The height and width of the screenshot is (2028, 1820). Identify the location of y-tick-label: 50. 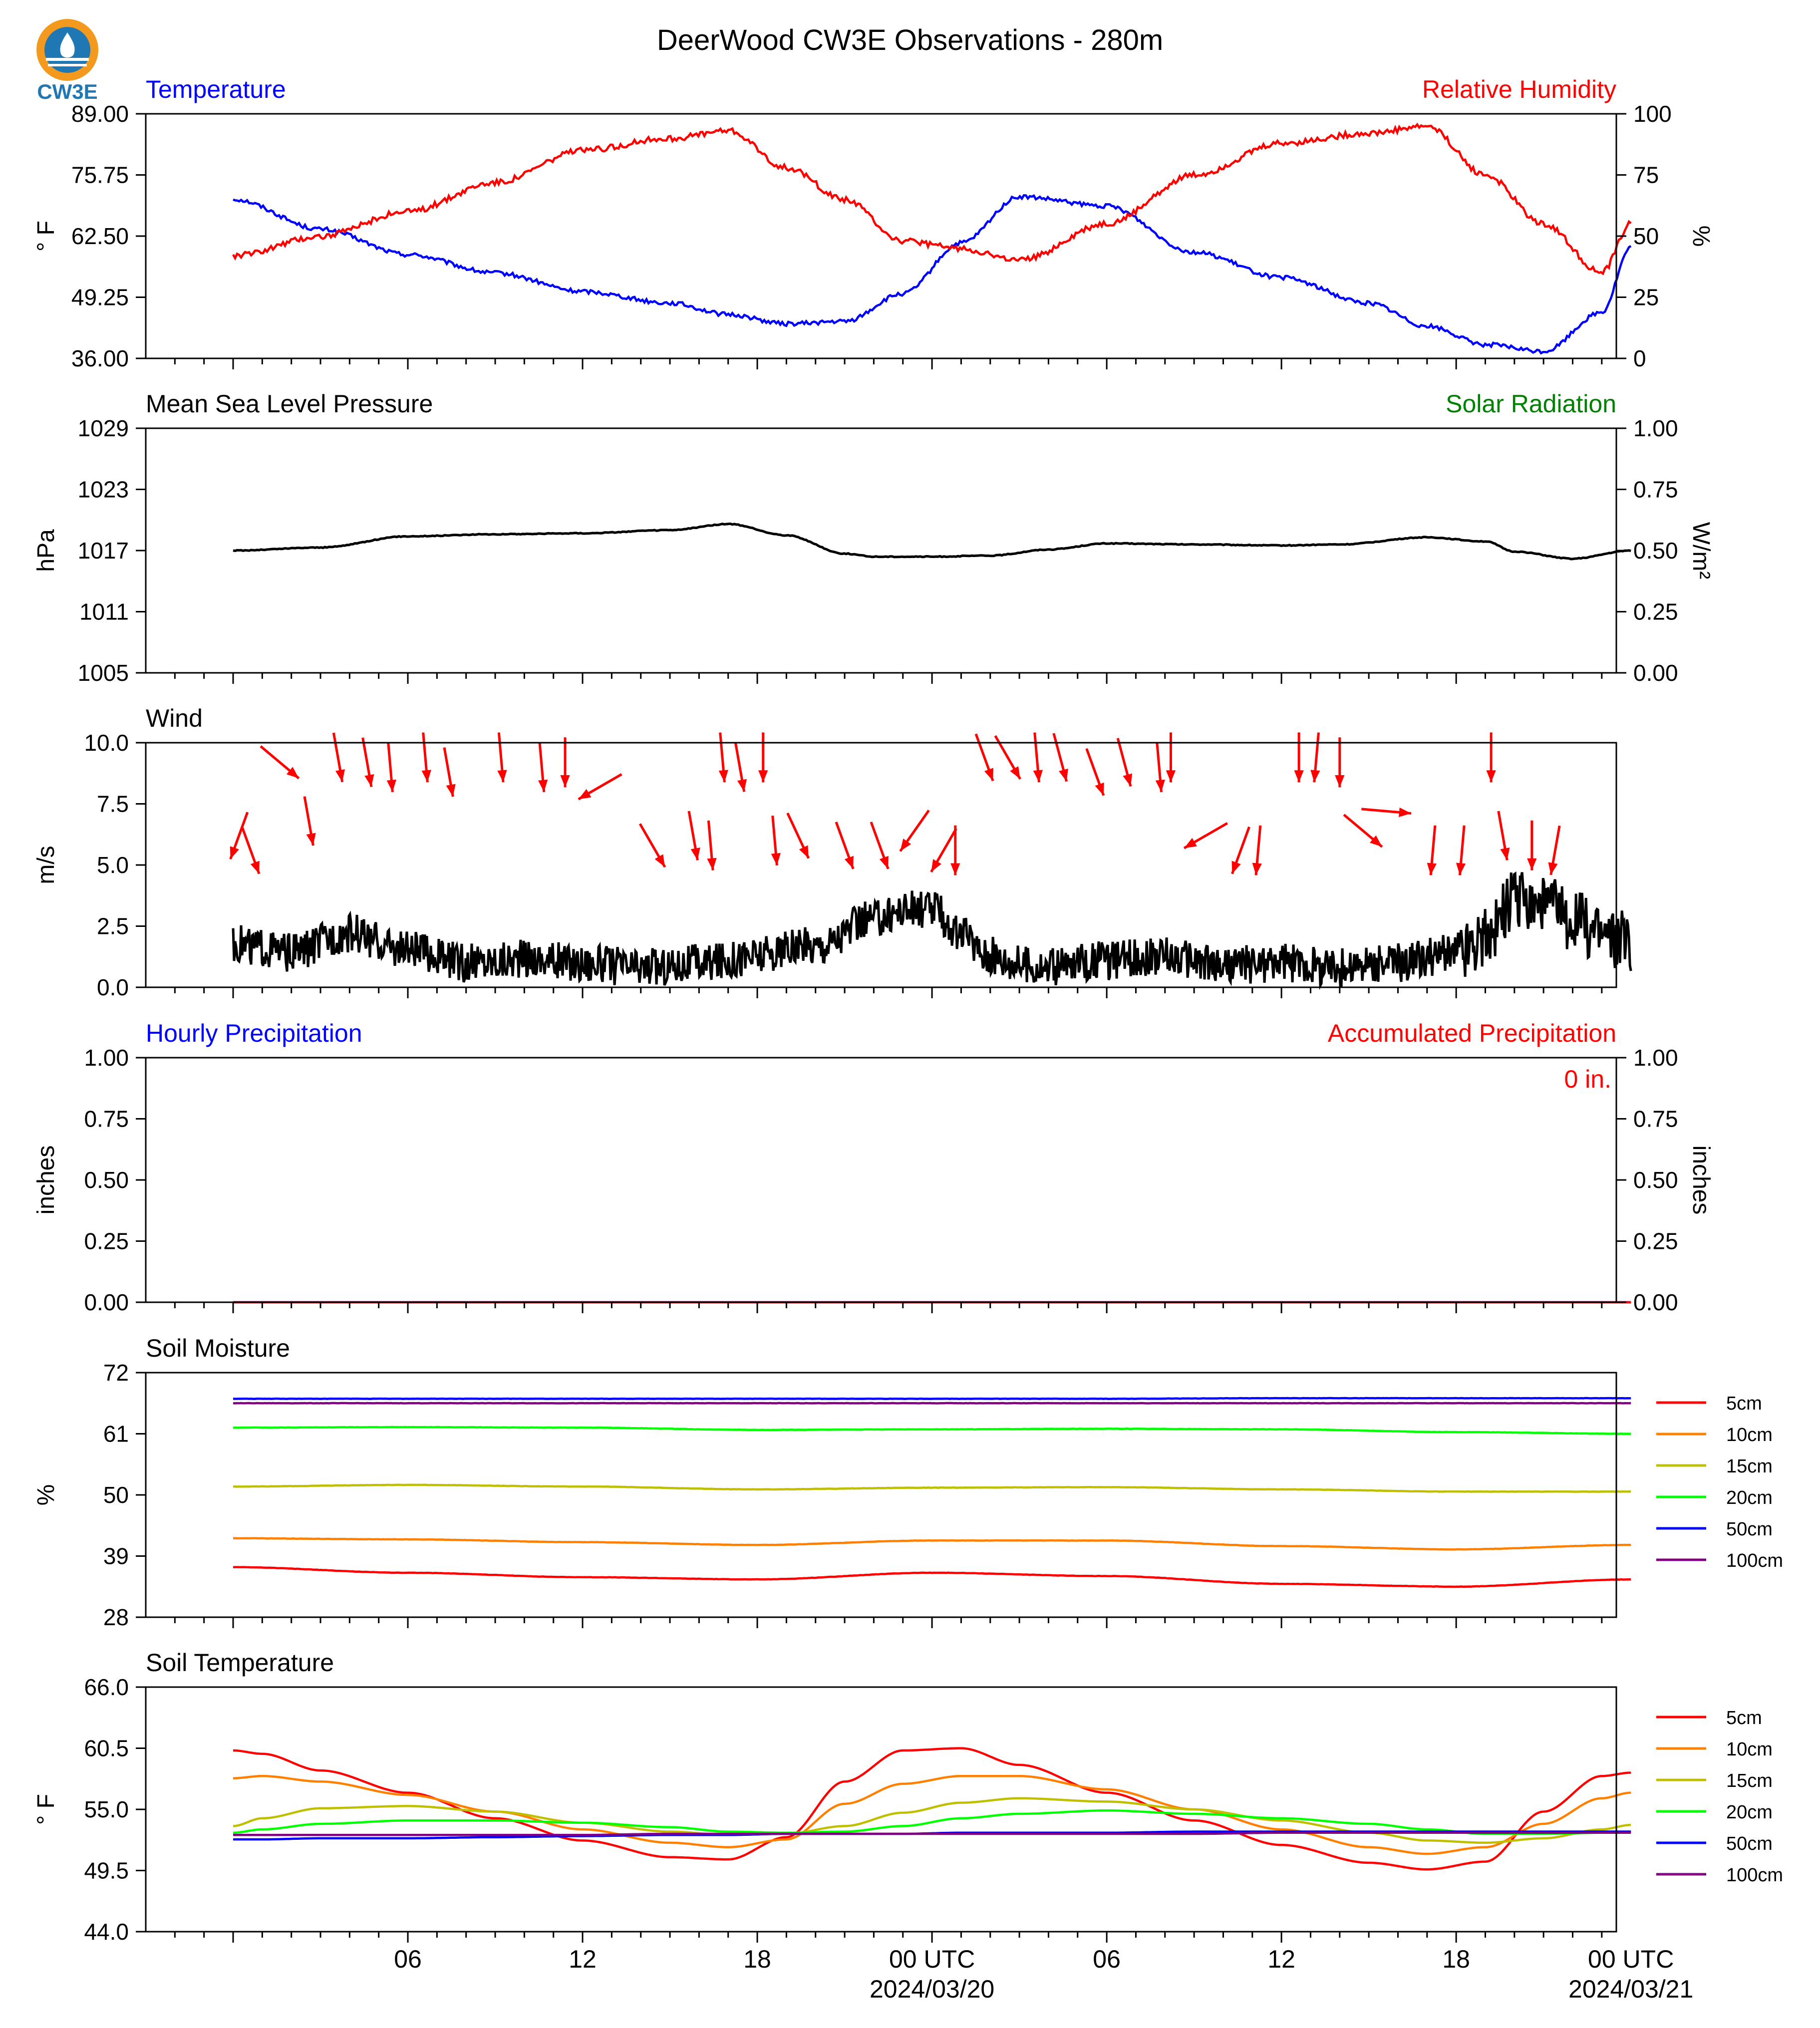
(116, 1495).